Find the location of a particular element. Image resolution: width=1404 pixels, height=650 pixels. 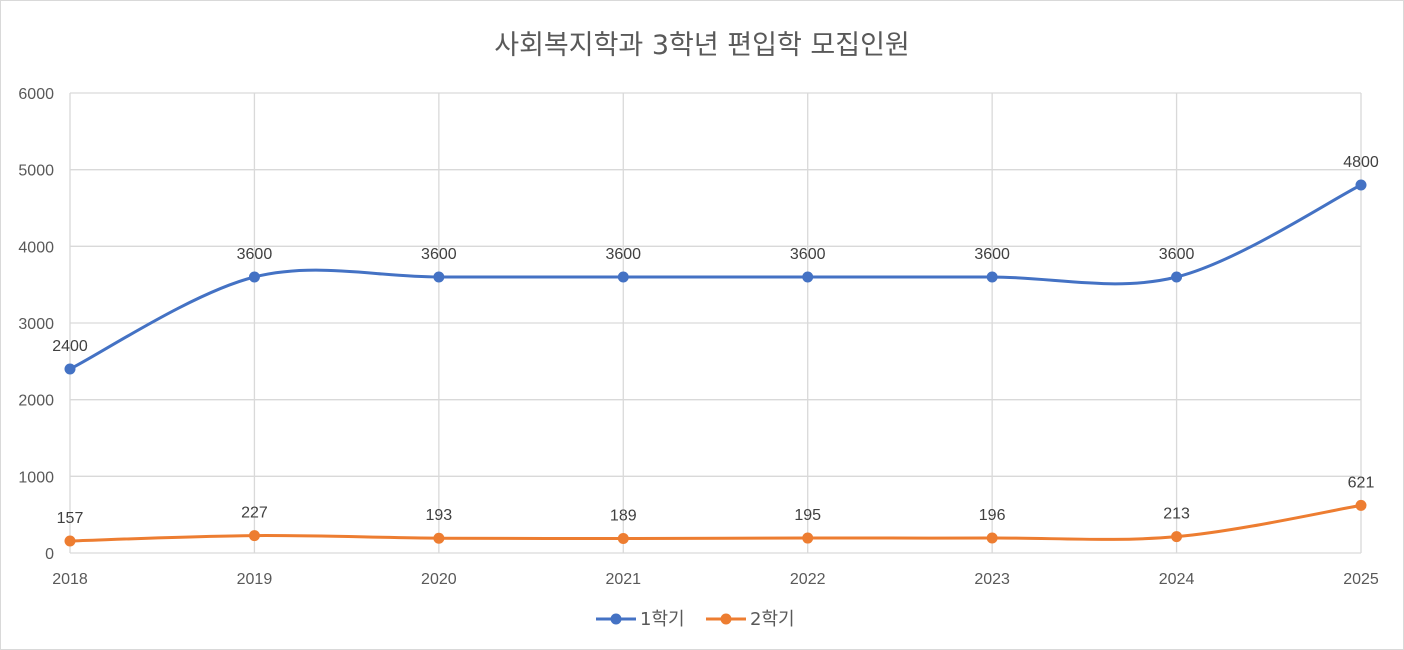

x-tick-label: 2022 is located at coordinates (808, 579).